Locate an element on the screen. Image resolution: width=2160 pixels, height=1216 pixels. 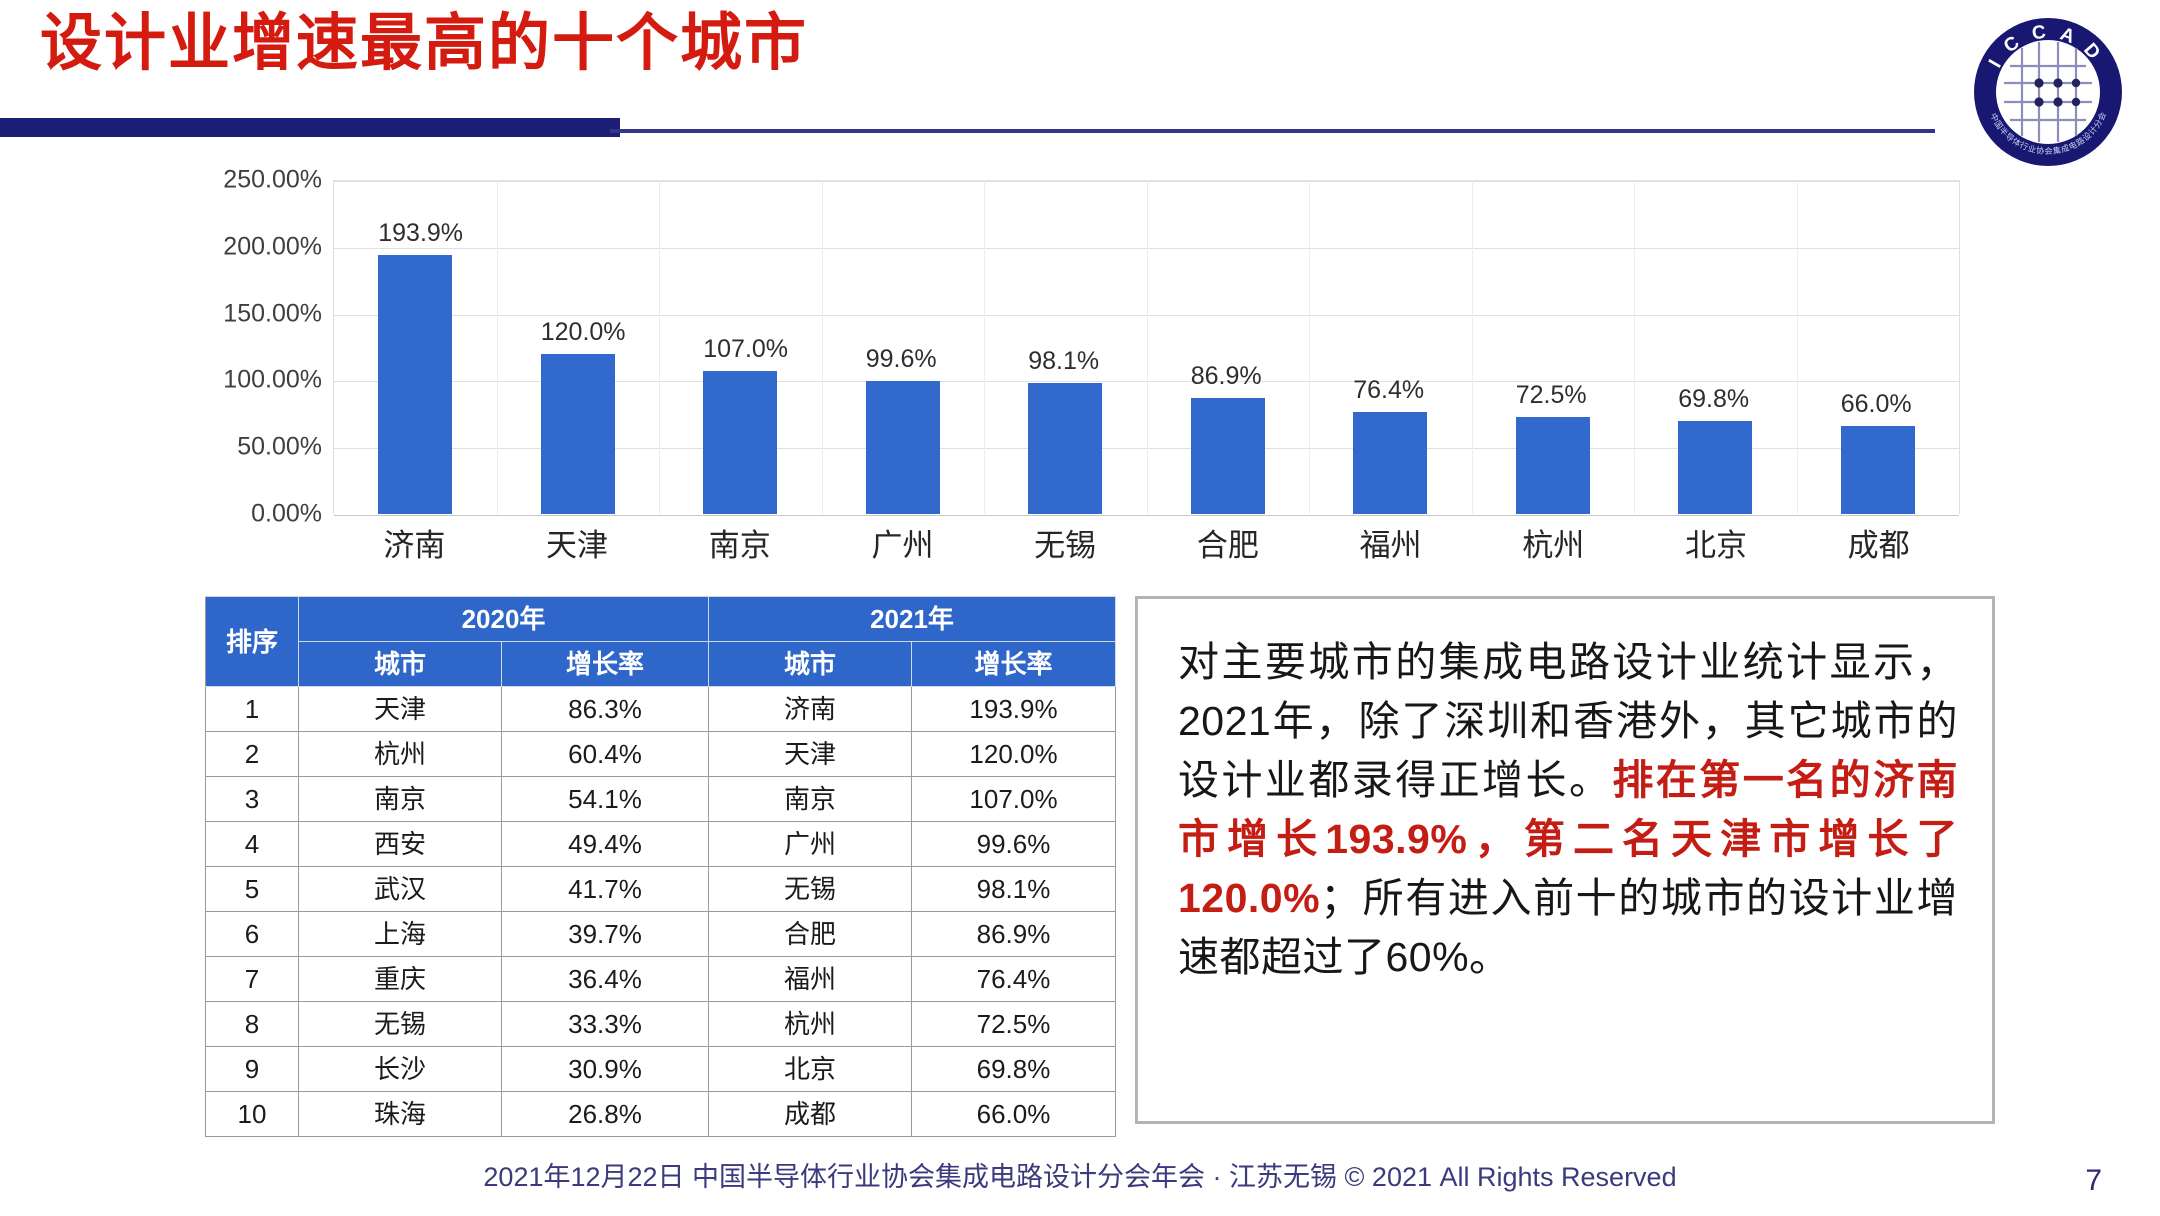
y-tick-label: 150.00% is located at coordinates (272, 313).